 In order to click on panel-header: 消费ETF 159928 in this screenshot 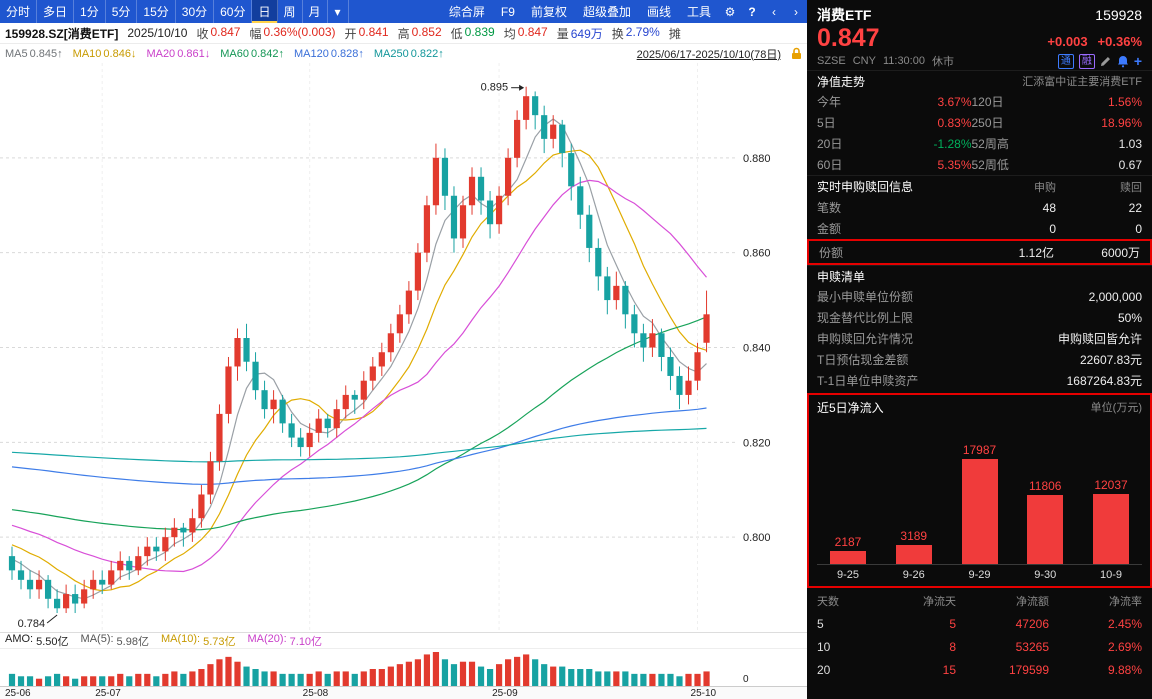, I will do `click(979, 12)`.